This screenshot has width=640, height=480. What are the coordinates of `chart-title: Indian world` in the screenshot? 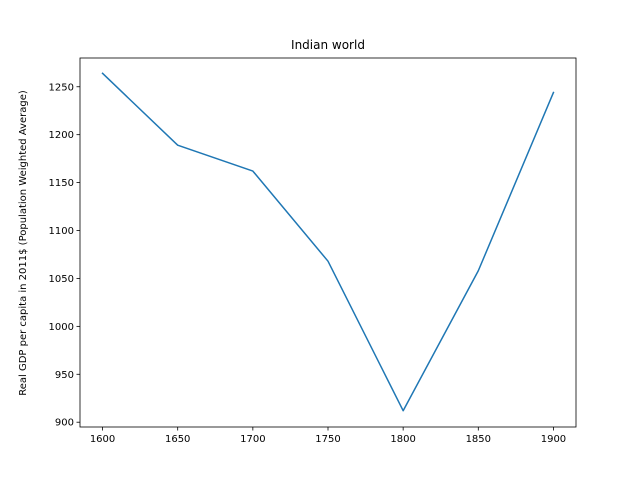 It's located at (328, 45).